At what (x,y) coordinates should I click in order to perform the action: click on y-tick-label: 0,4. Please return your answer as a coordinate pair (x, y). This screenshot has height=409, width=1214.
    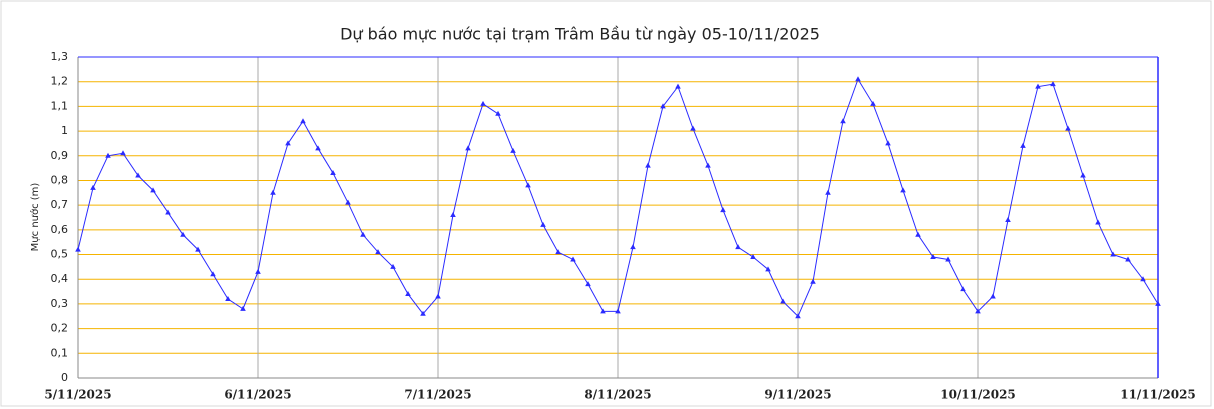
    Looking at the image, I should click on (60, 278).